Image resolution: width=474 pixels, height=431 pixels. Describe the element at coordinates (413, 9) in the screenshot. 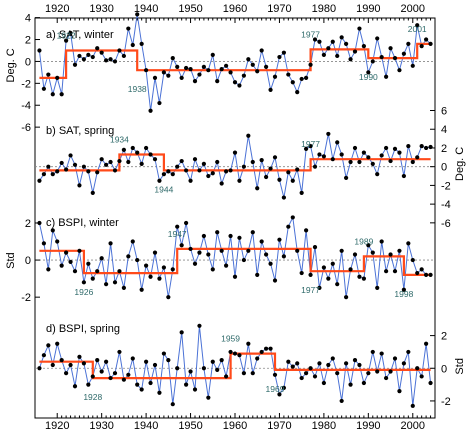

I see `x-tick-label-top: 2000` at that location.